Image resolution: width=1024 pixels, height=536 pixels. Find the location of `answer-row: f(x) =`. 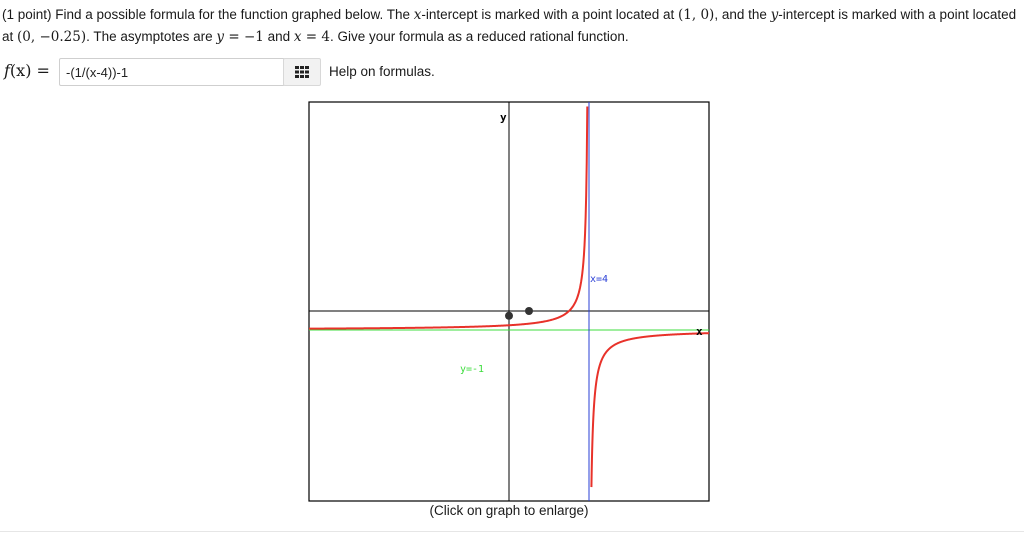

answer-row: f(x) = is located at coordinates (232, 72).